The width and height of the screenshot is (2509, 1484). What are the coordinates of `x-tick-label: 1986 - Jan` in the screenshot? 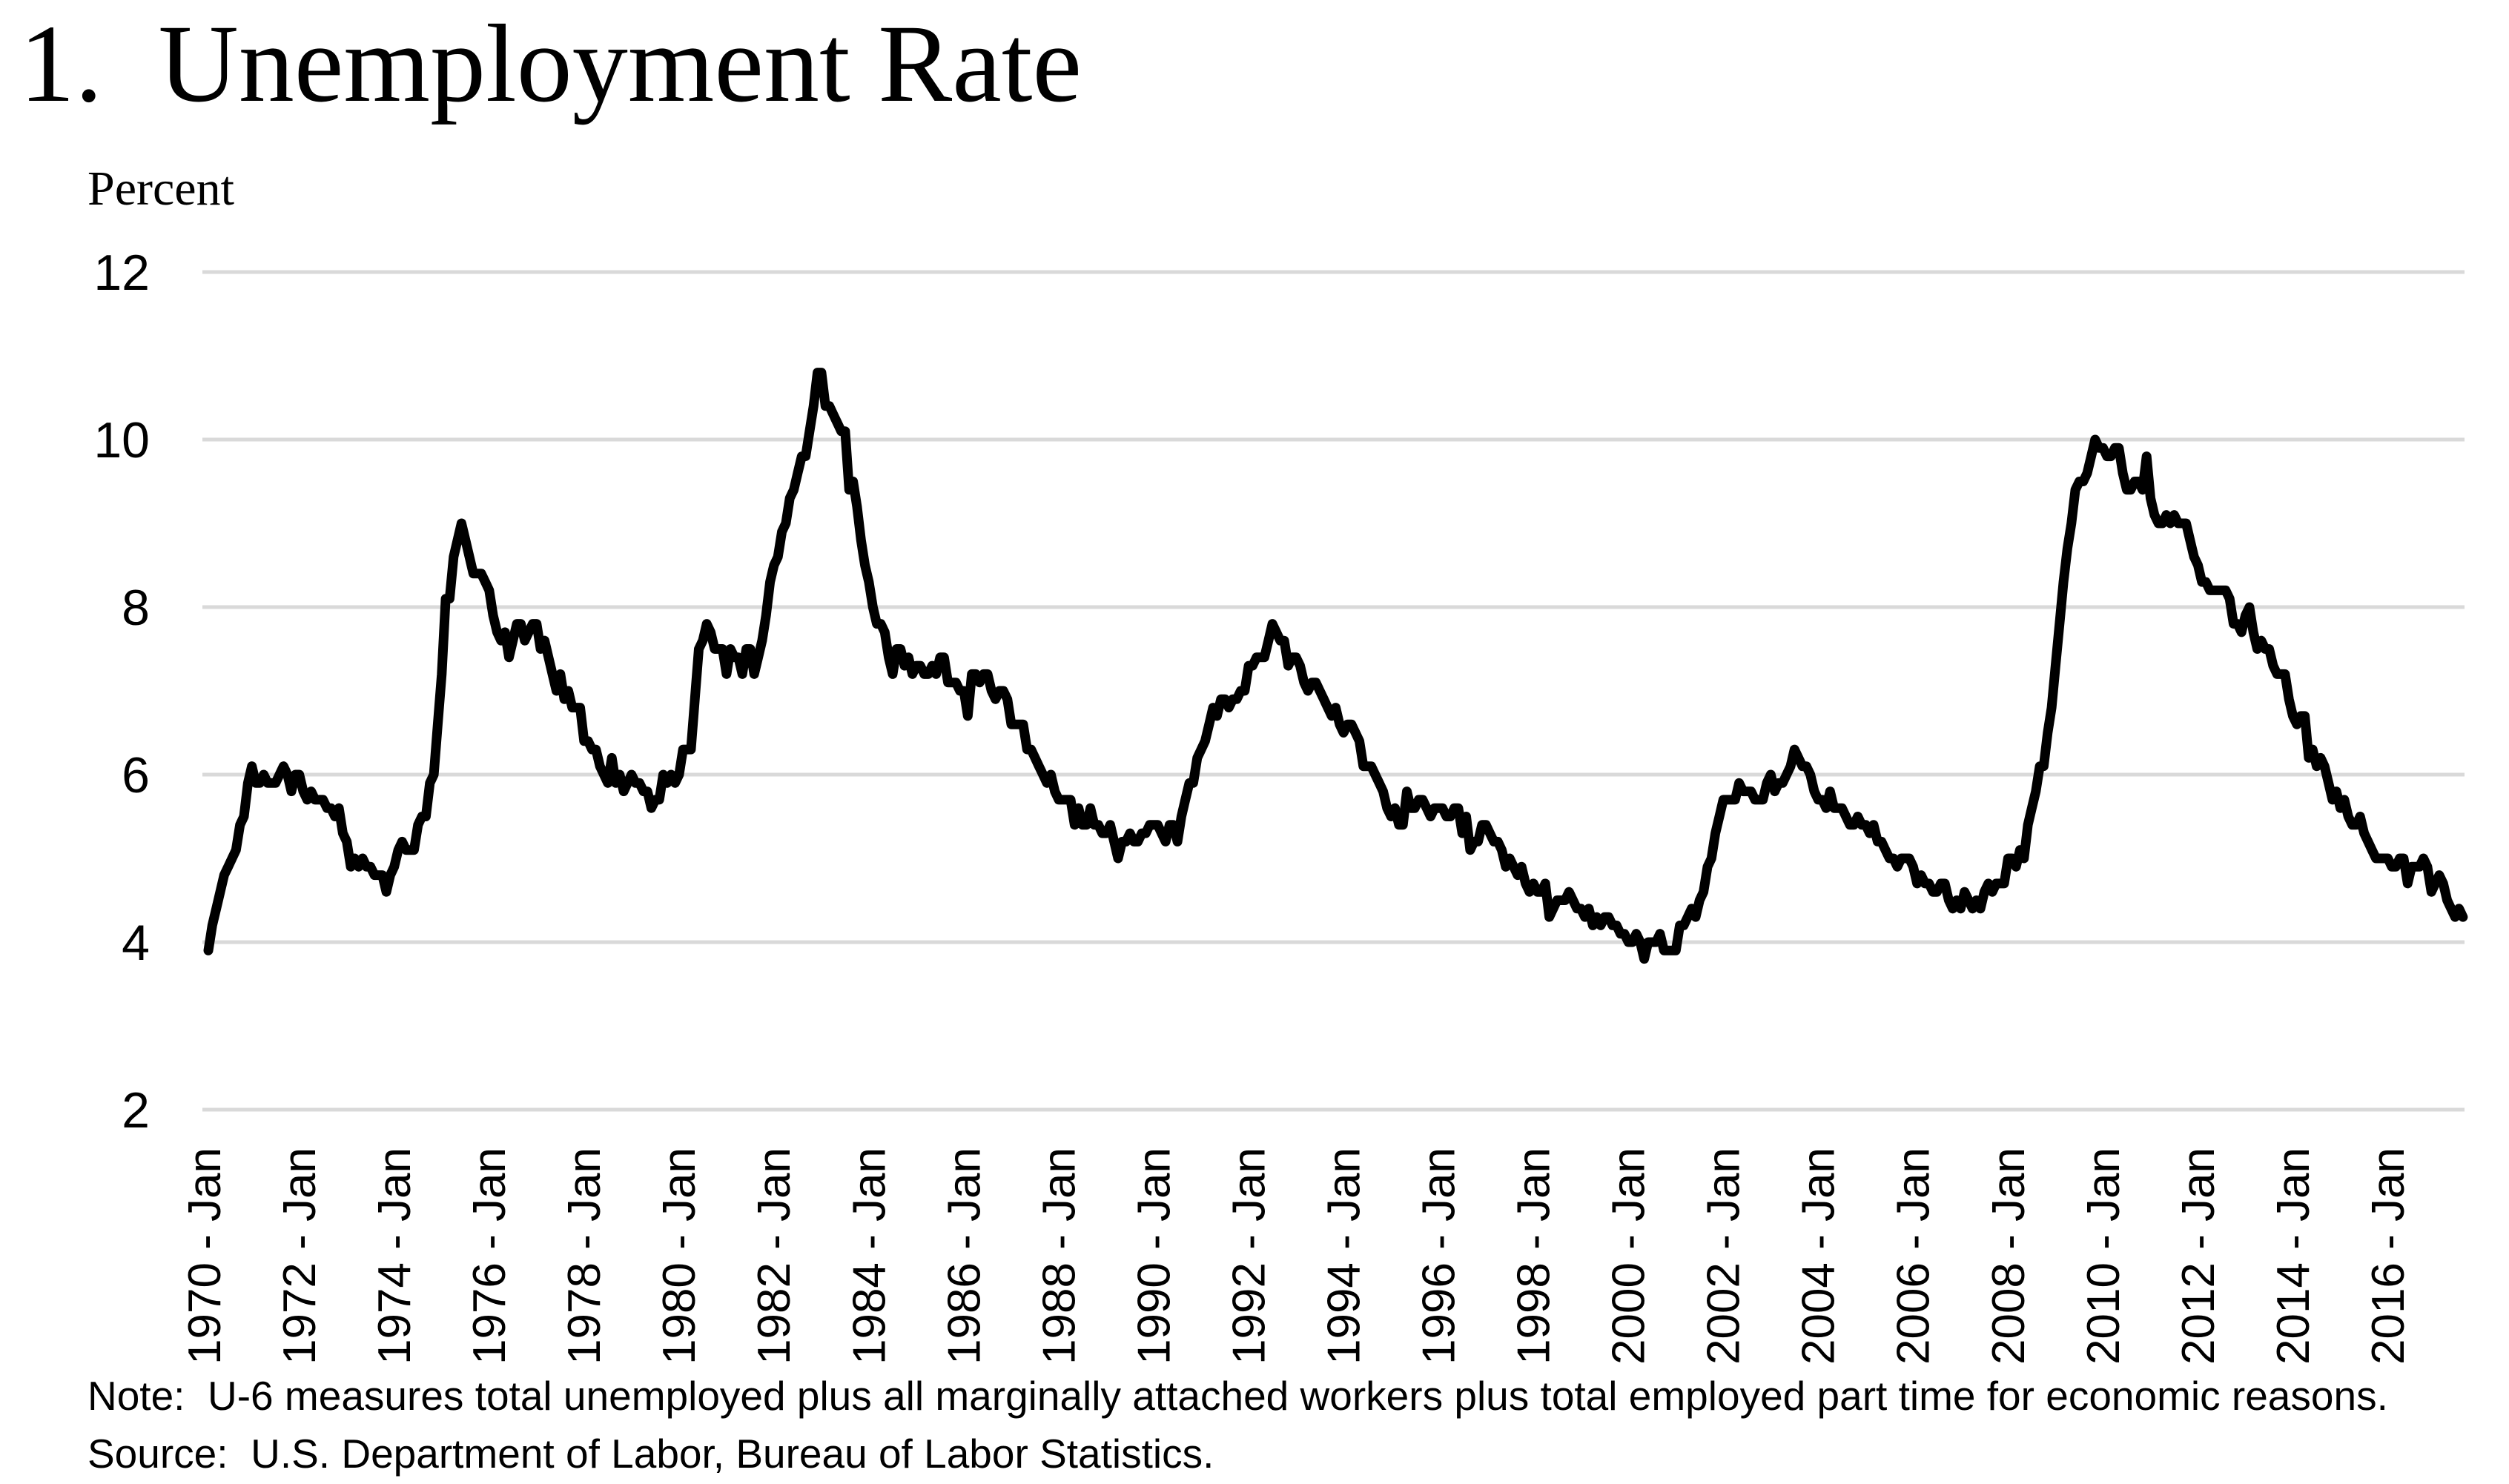 It's located at (964, 1256).